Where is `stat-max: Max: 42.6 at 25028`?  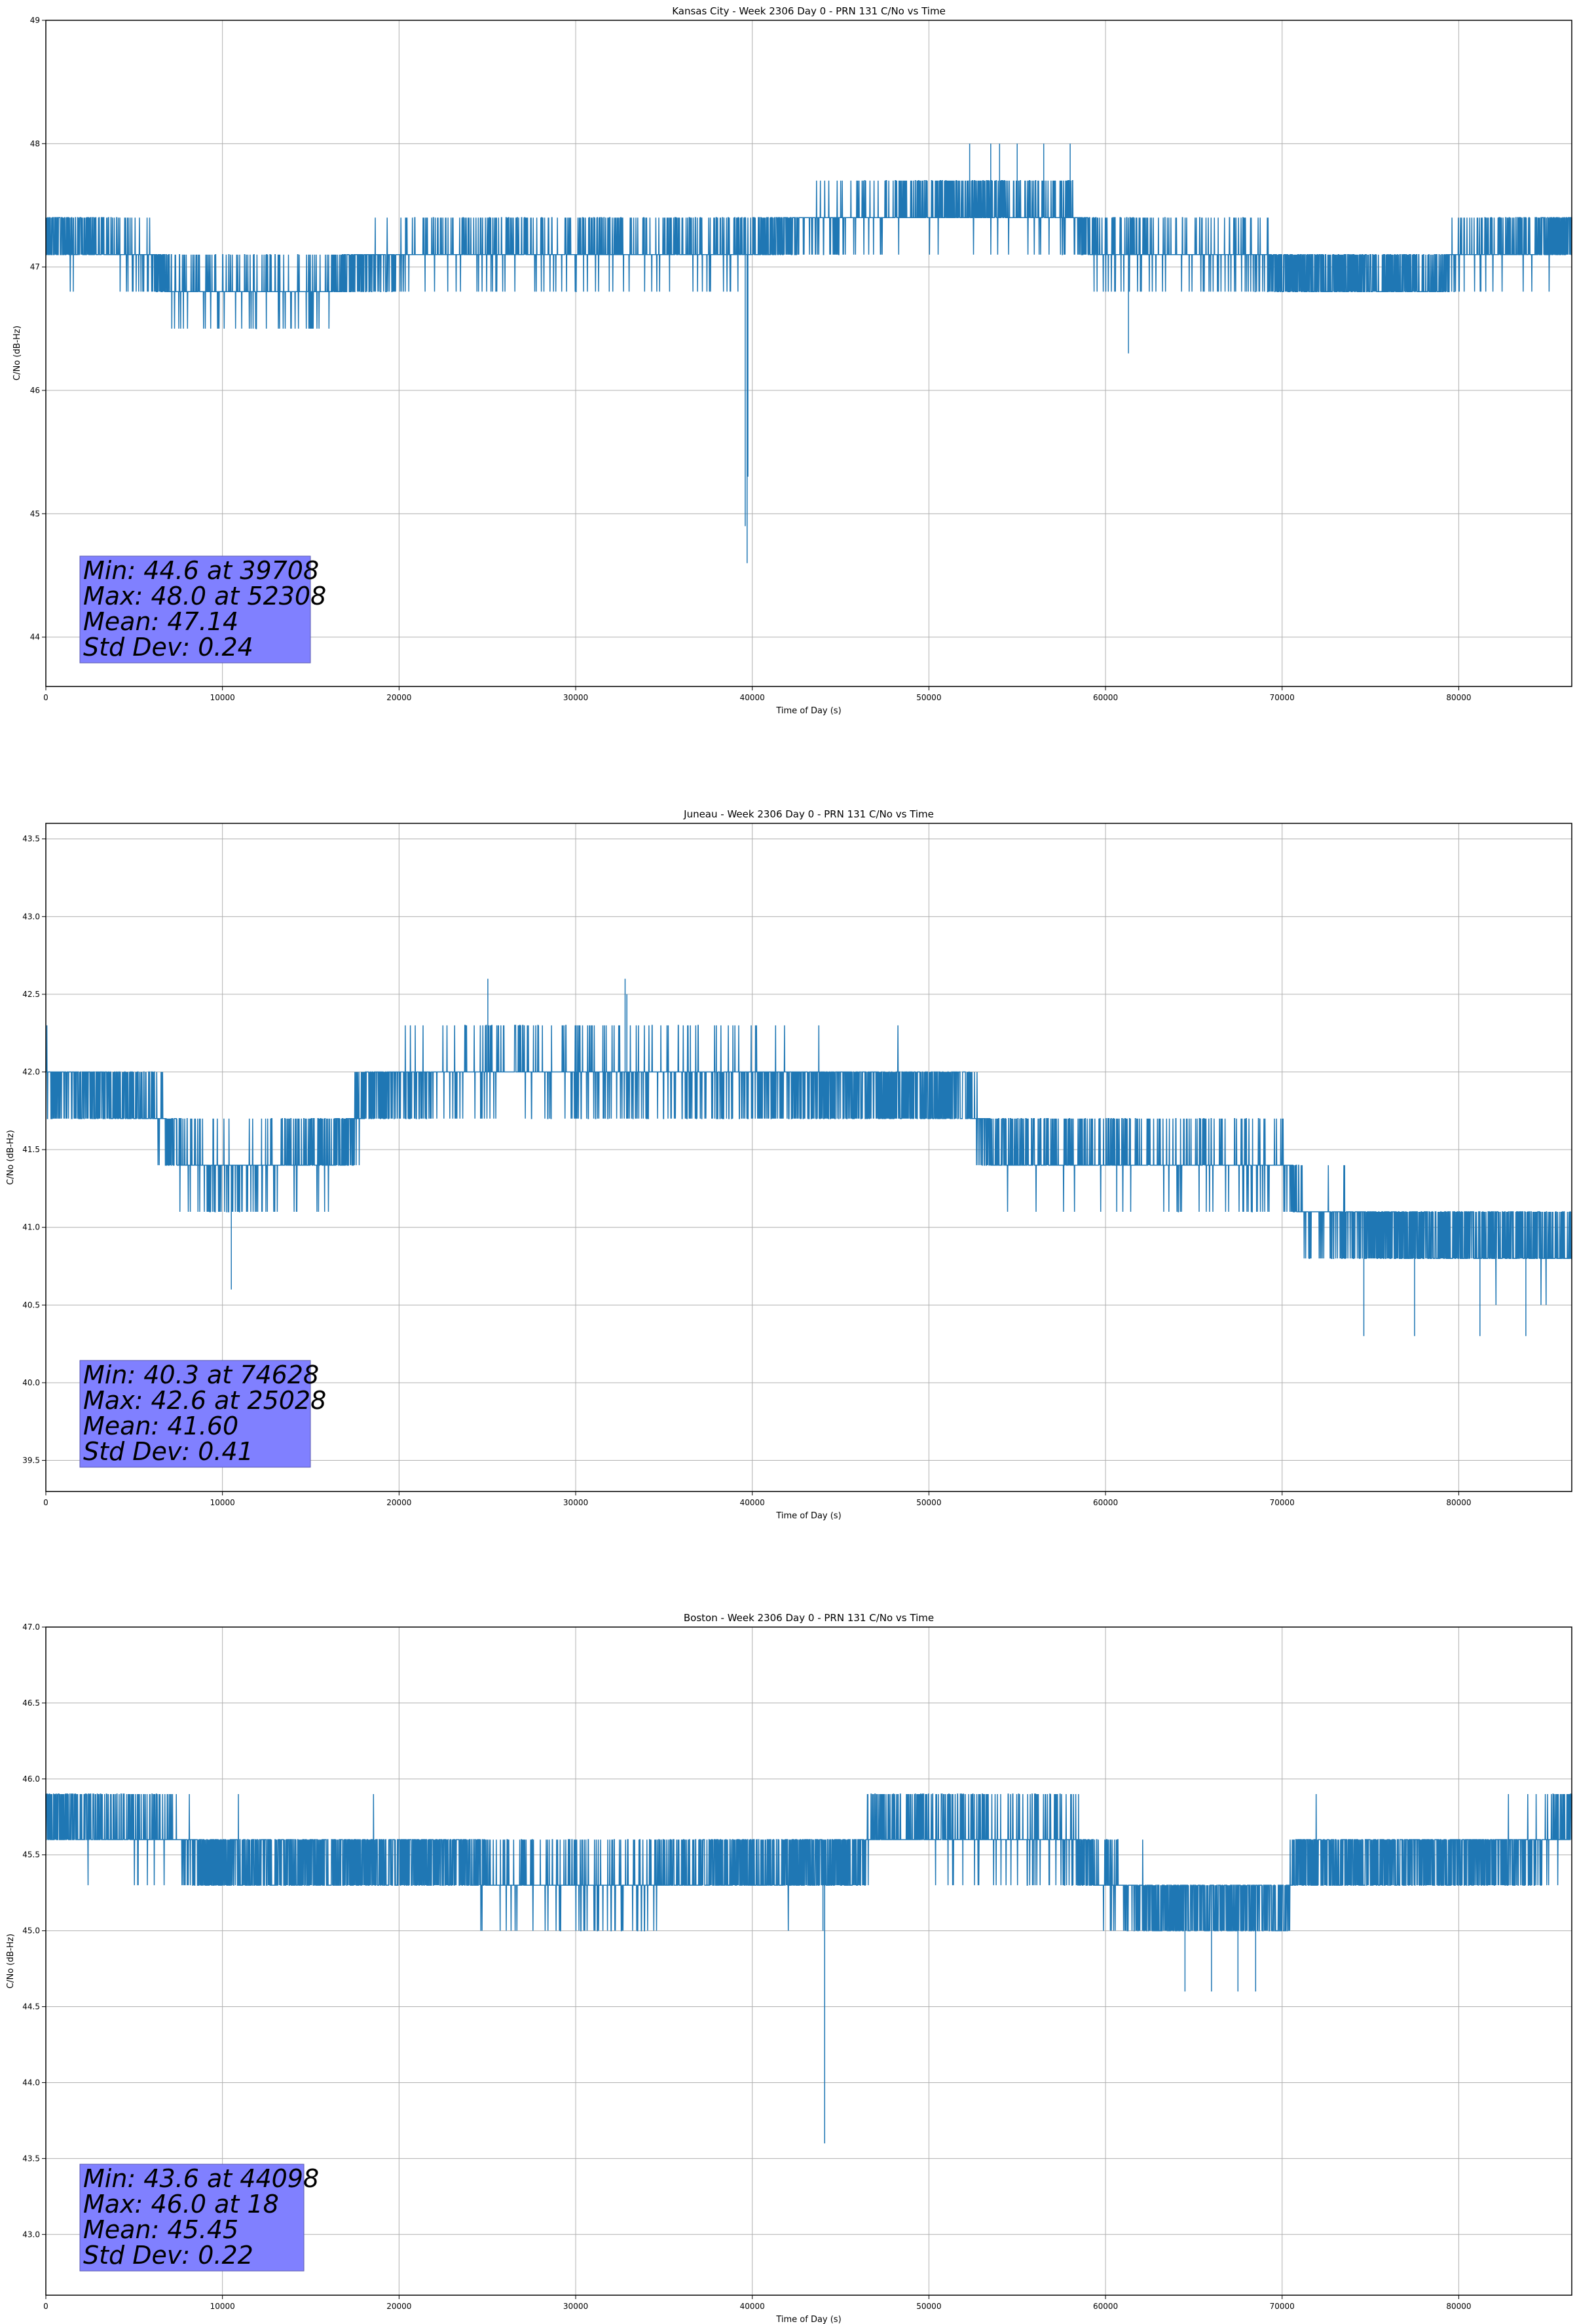
stat-max: Max: 42.6 at 25028 is located at coordinates (204, 1400).